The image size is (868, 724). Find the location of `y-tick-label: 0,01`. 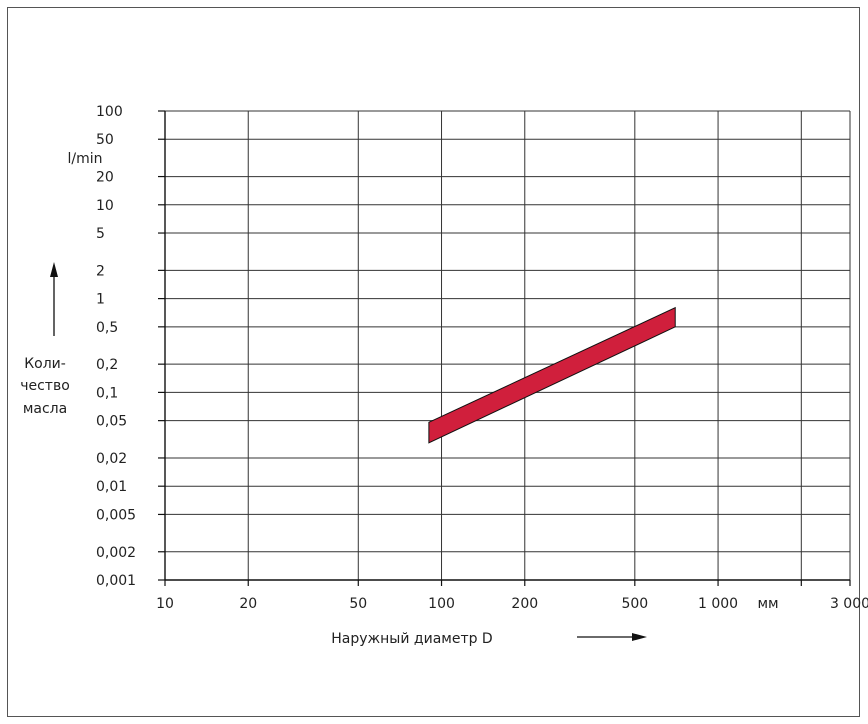

y-tick-label: 0,01 is located at coordinates (111, 487).